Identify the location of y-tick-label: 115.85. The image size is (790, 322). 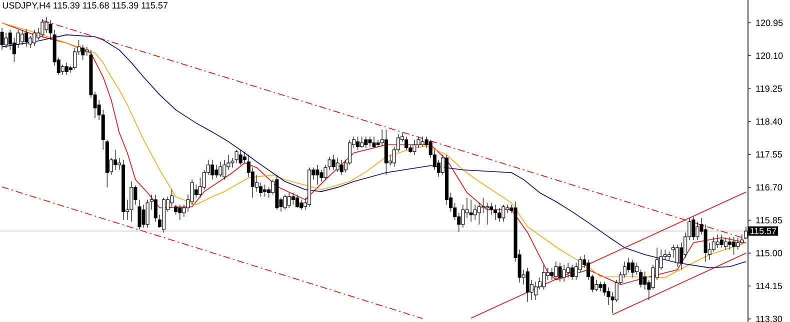
(769, 220).